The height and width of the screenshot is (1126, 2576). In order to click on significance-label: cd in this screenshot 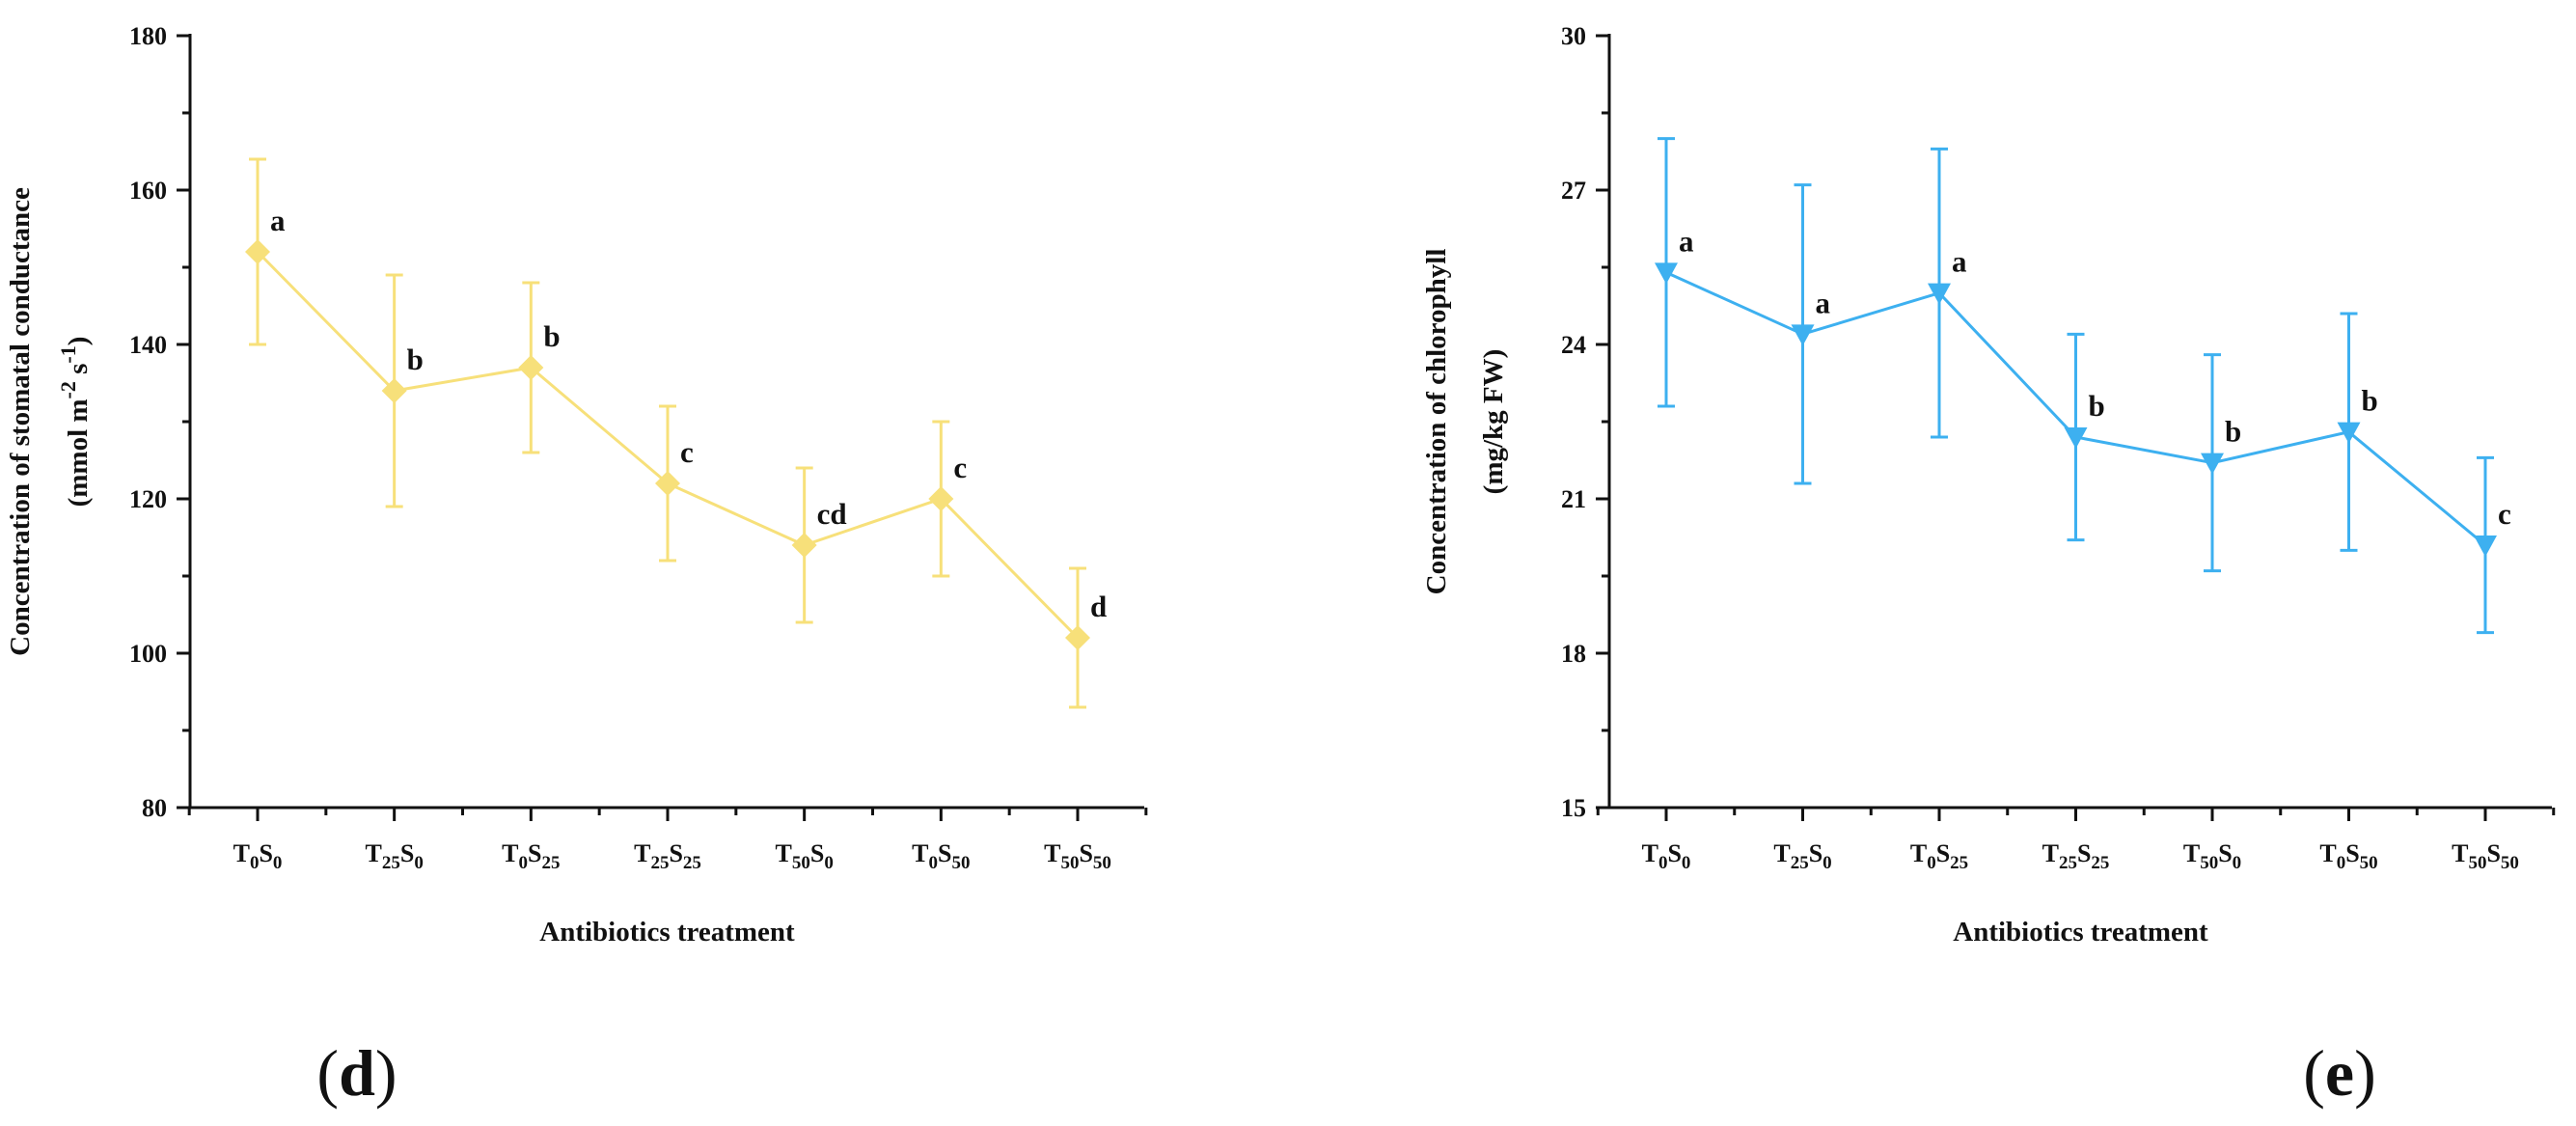, I will do `click(832, 514)`.